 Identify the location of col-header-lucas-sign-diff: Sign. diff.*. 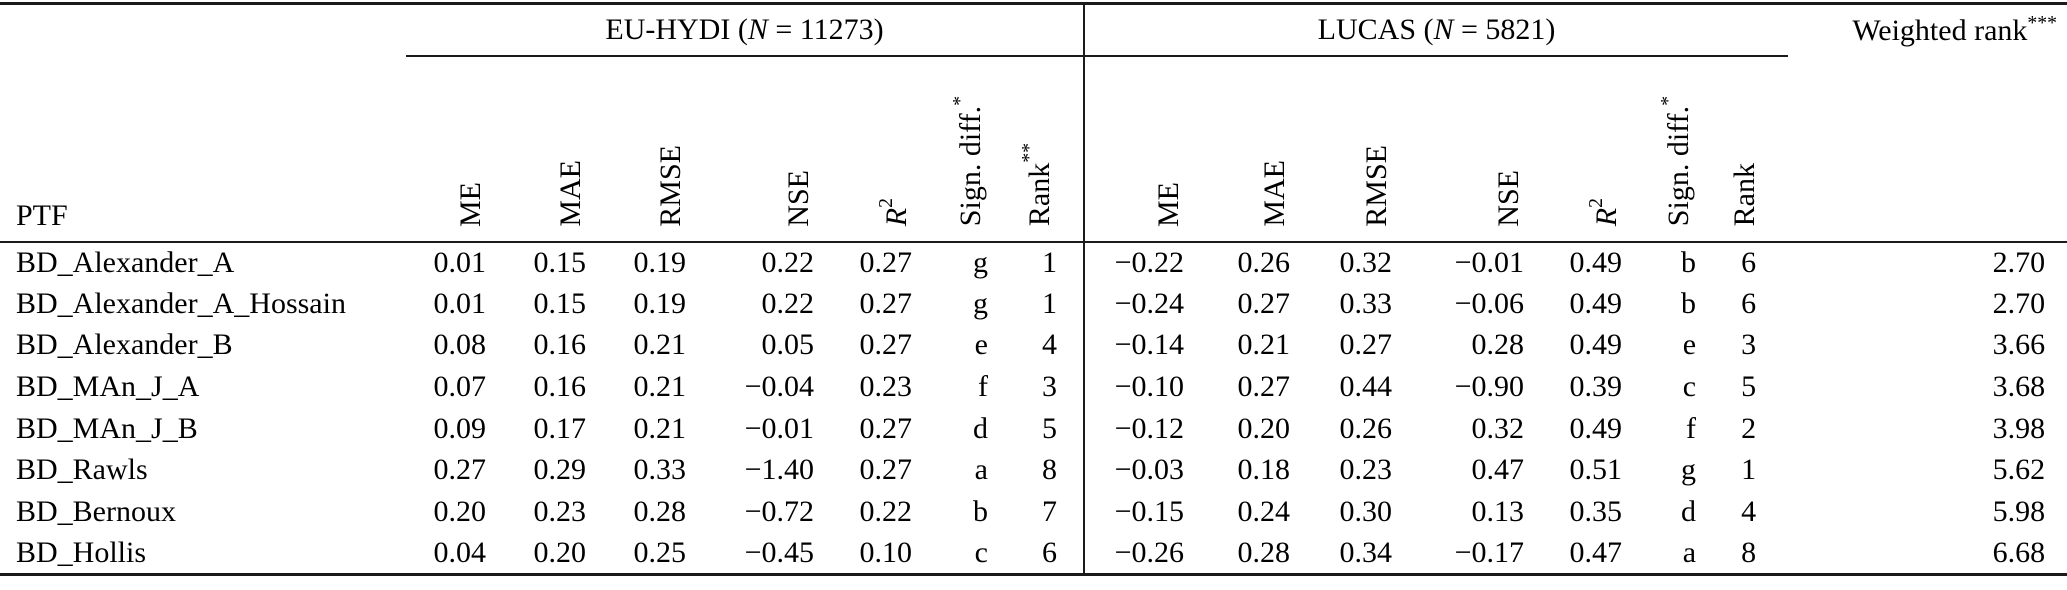
(1662, 149).